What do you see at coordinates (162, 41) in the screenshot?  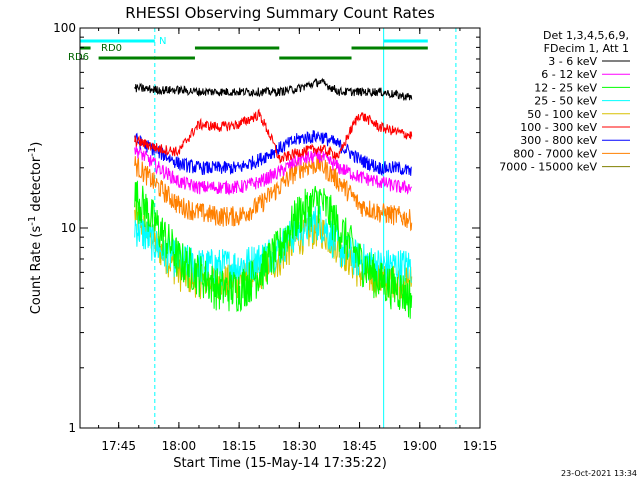 I see `bar-label-n: N` at bounding box center [162, 41].